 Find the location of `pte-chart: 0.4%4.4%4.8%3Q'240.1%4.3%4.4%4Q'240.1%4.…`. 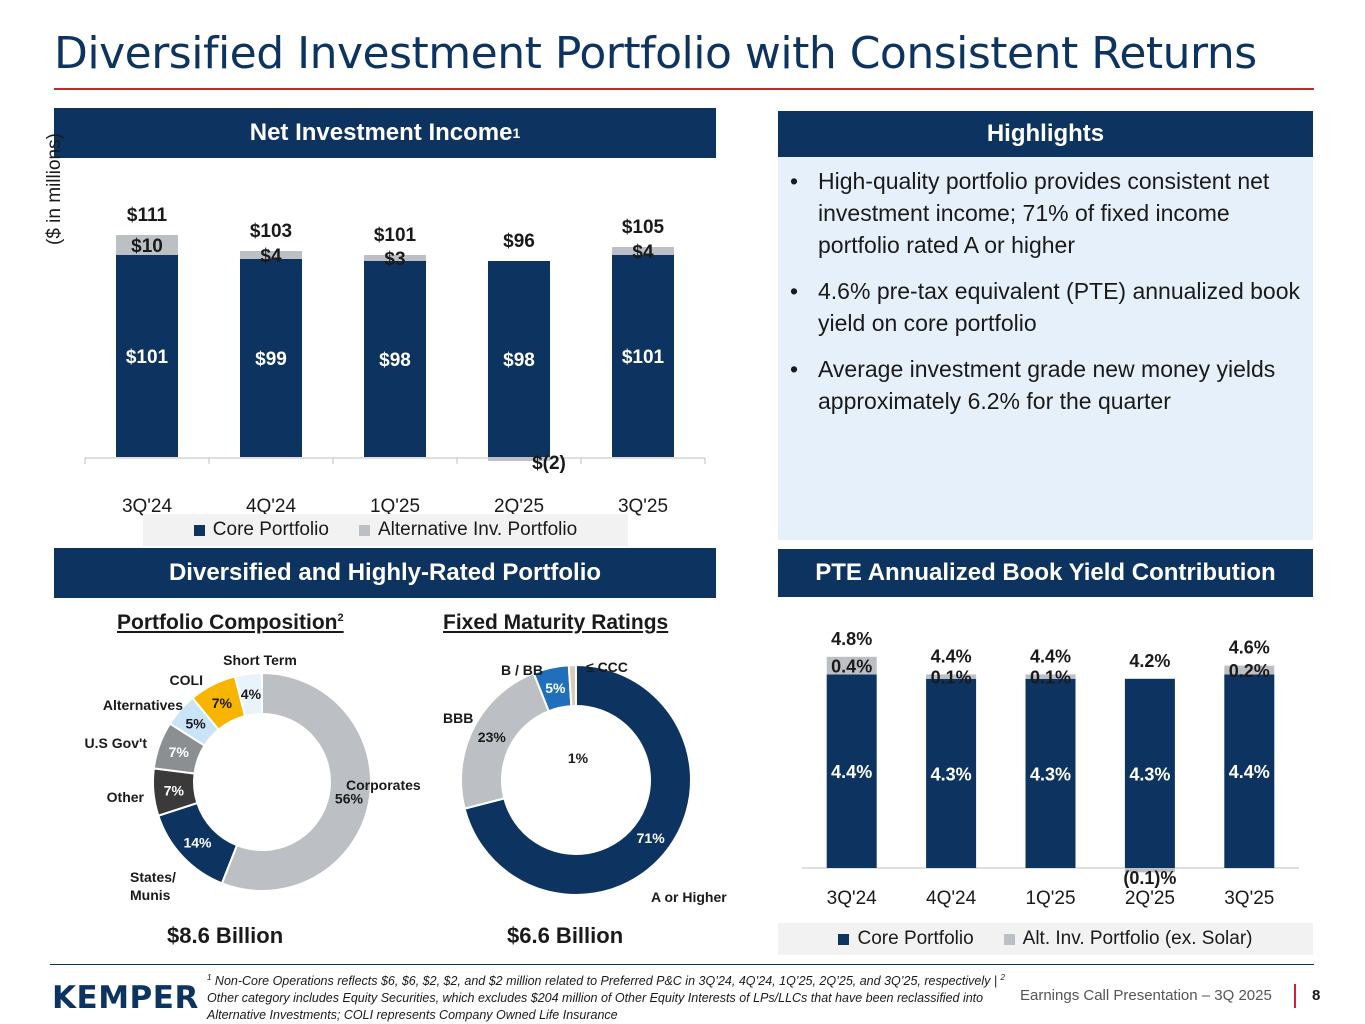

pte-chart: 0.4%4.4%4.8%3Q'240.1%4.3%4.4%4Q'240.1%4.… is located at coordinates (1050, 769).